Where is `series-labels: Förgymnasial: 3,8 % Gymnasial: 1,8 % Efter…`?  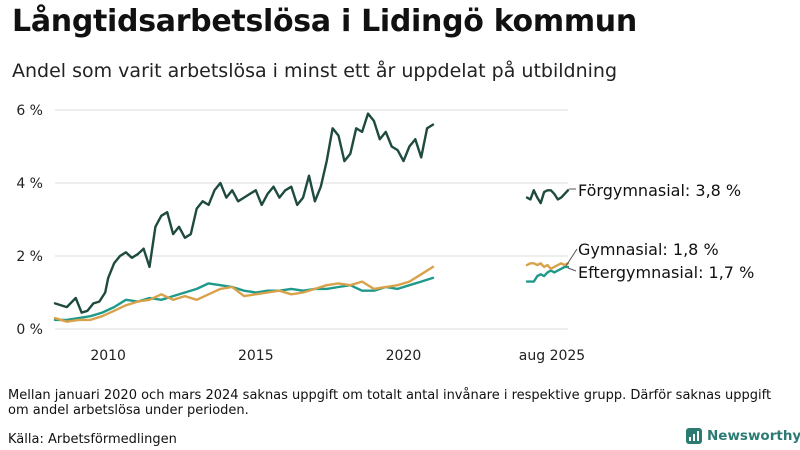
series-labels: Förgymnasial: 3,8 % Gymnasial: 1,8 % Efter… is located at coordinates (659, 231).